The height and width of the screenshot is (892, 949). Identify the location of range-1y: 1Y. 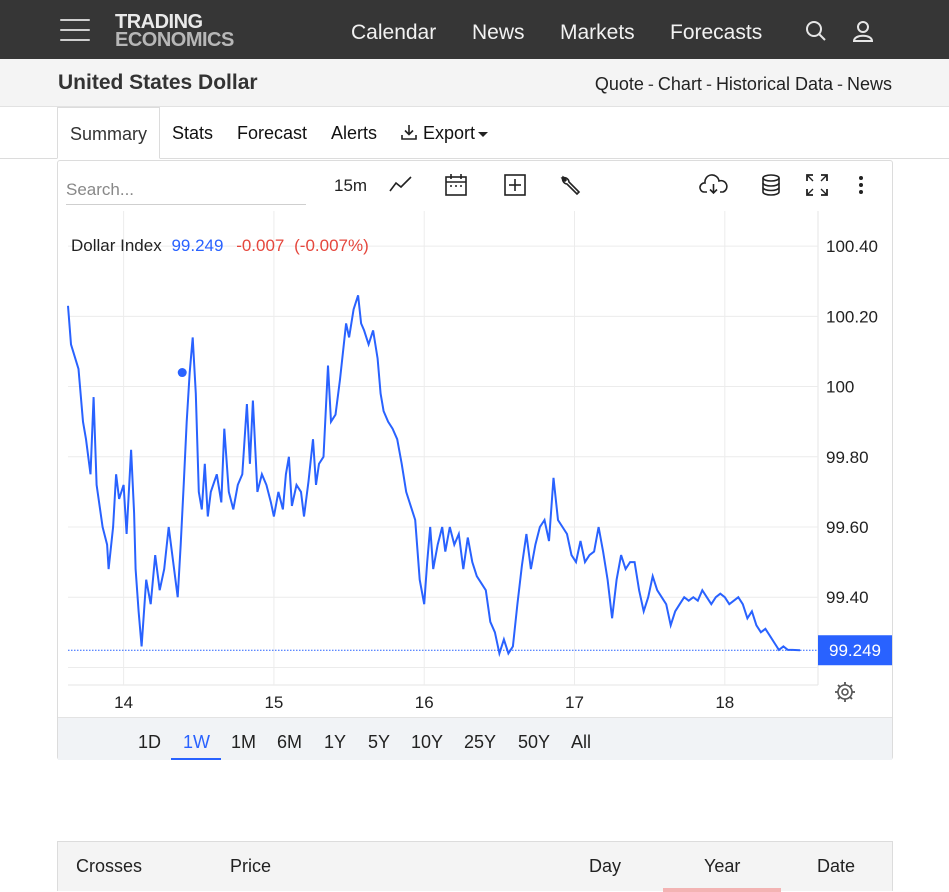
(335, 742).